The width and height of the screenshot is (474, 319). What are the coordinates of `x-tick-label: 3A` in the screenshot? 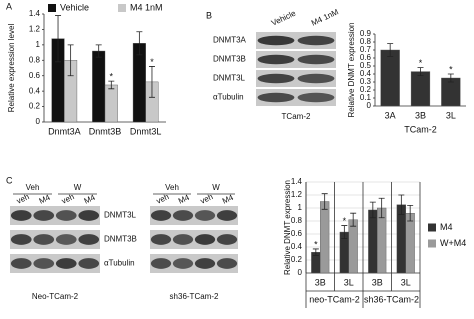 It's located at (390, 115).